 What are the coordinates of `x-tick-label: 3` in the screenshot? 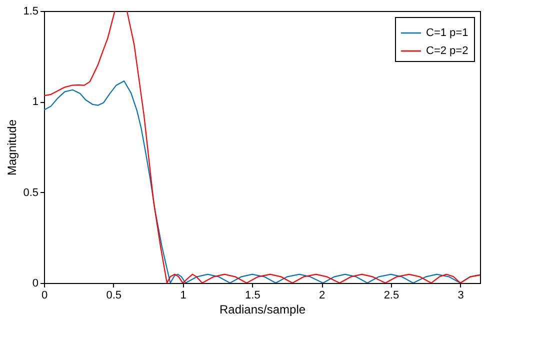 It's located at (461, 296).